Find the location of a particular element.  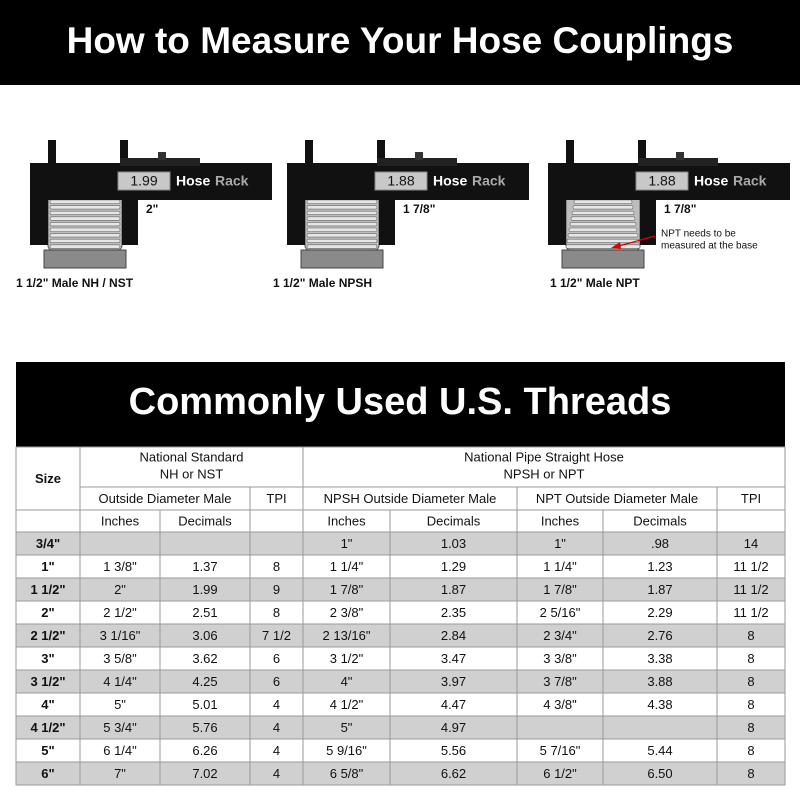

value: 2" is located at coordinates (120, 589).